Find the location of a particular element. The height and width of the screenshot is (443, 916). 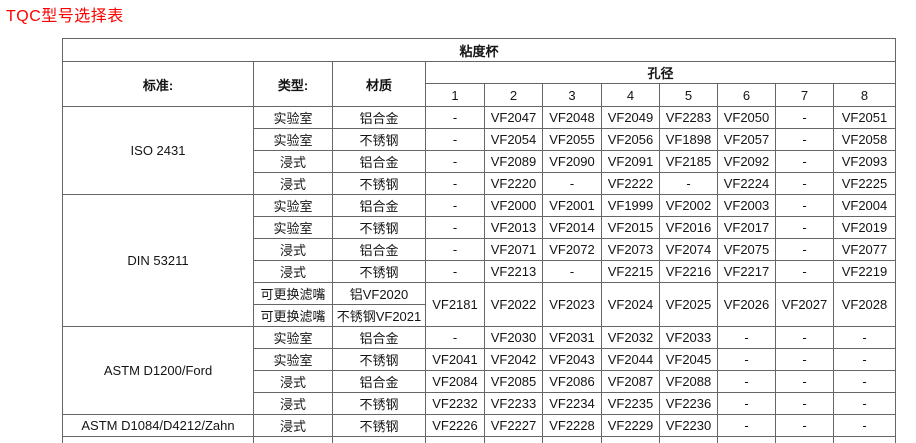

standard-cell: ASTM D1200/Ford is located at coordinates (158, 371).